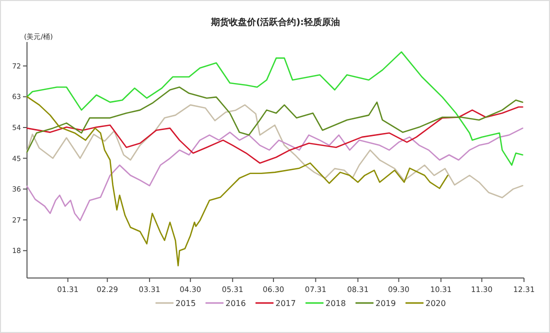 The width and height of the screenshot is (550, 333). What do you see at coordinates (275, 22) in the screenshot?
I see `chart-title: 期货收盘价(活跃合约):轻质原油` at bounding box center [275, 22].